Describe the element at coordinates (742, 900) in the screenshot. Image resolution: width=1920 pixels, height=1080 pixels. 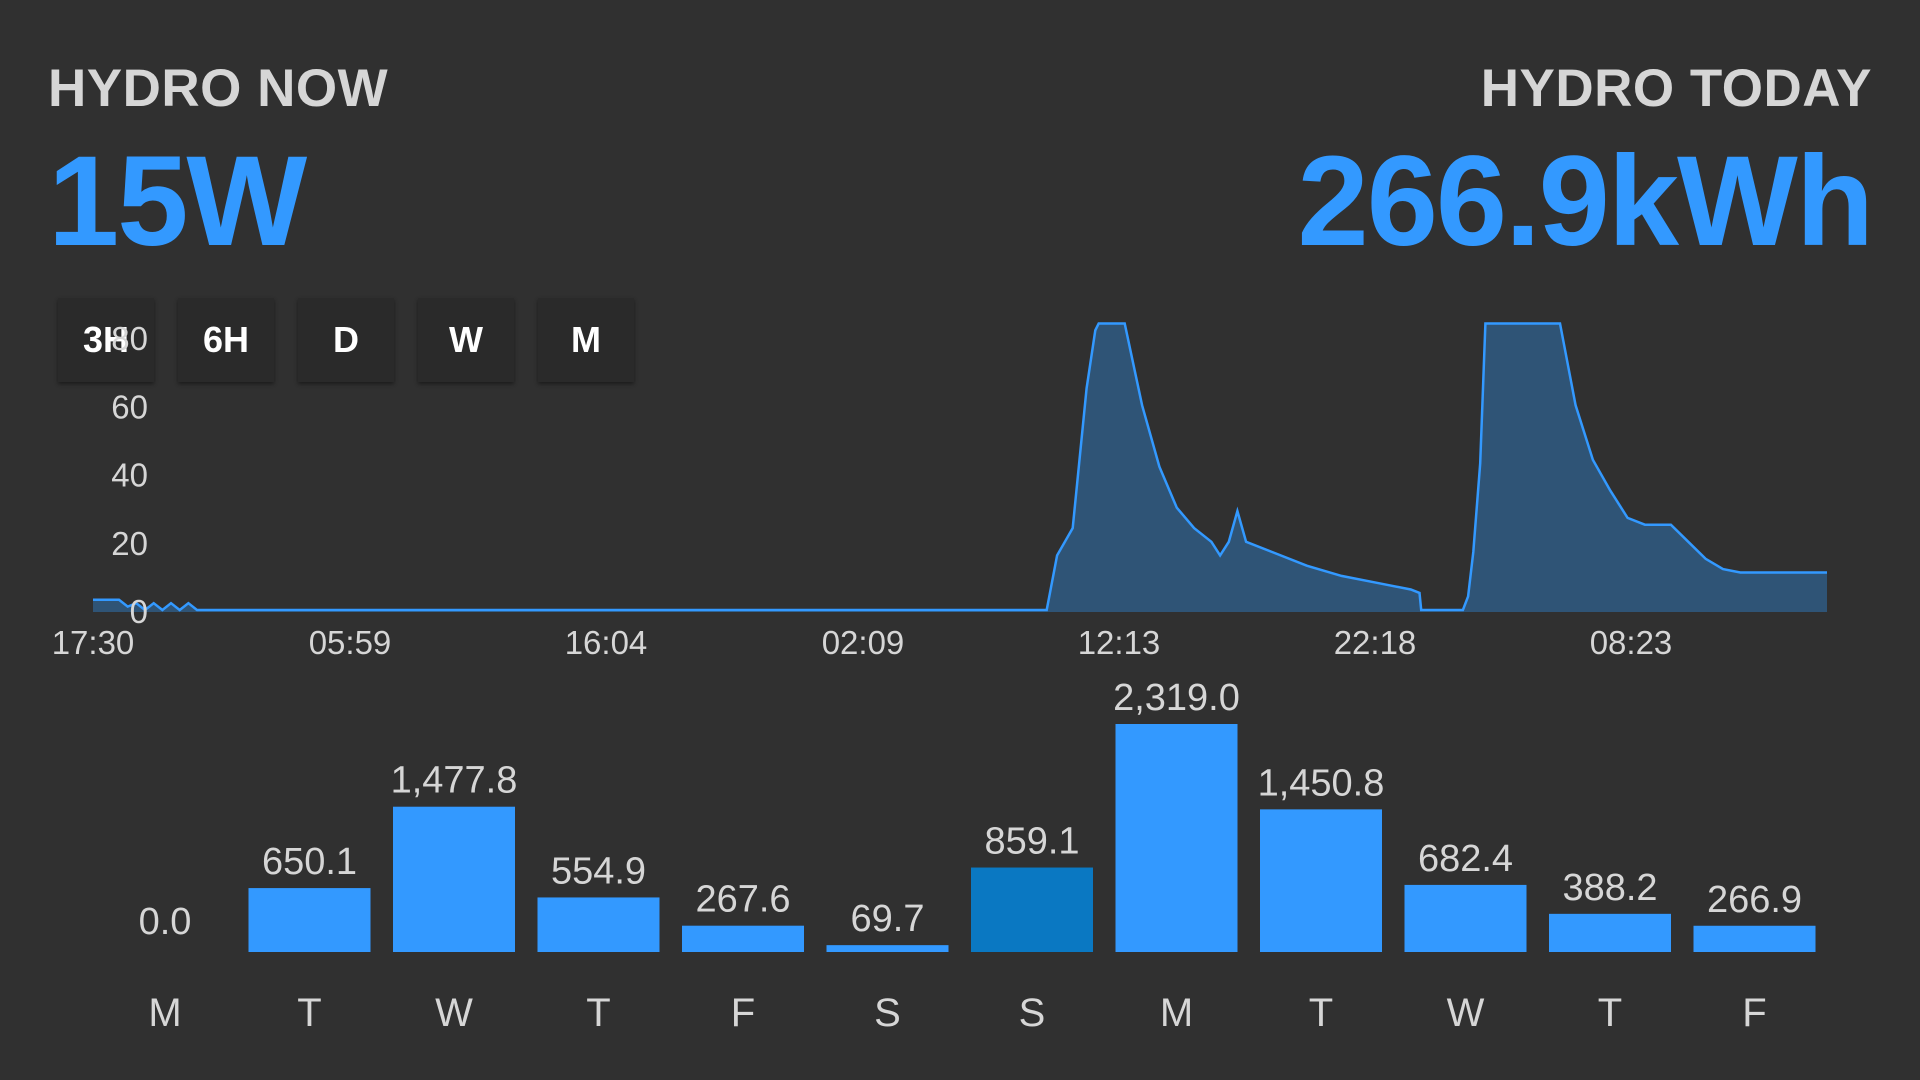
I see `bar-value-label: 267.6` at that location.